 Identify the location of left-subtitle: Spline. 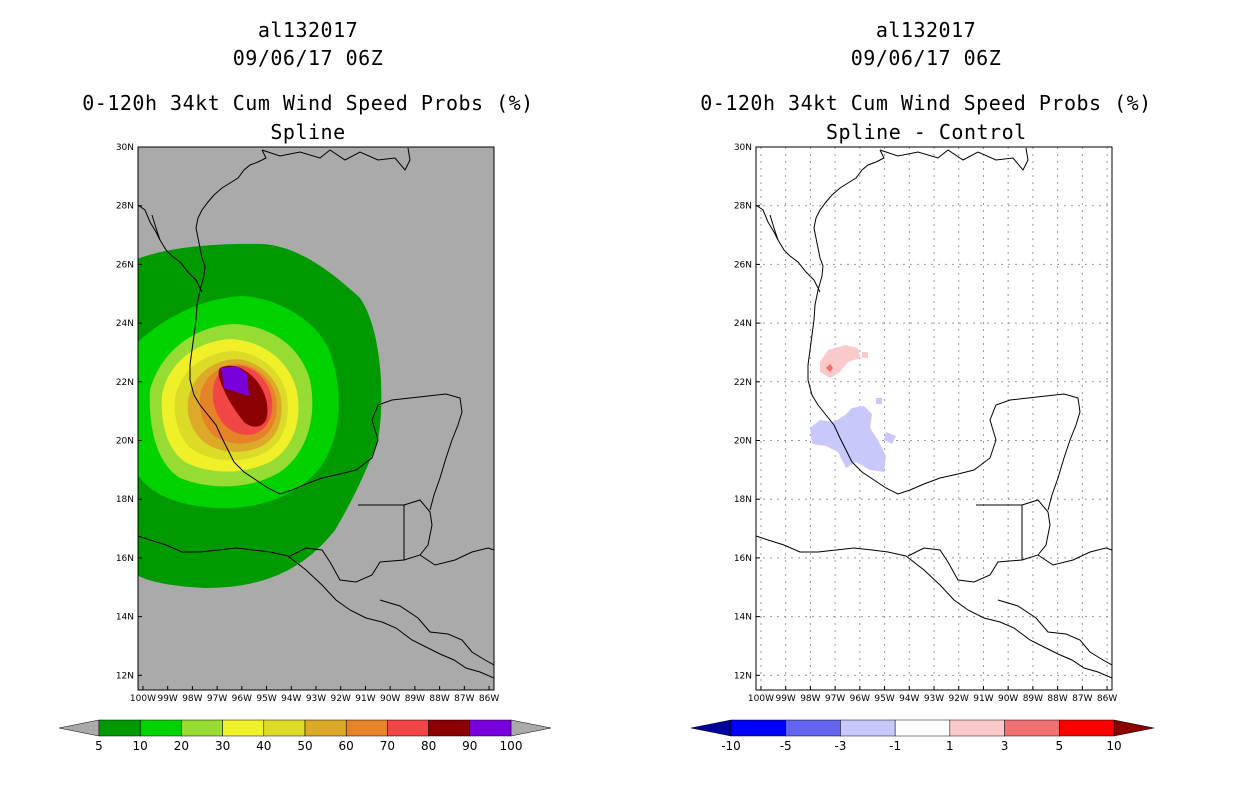
(308, 132).